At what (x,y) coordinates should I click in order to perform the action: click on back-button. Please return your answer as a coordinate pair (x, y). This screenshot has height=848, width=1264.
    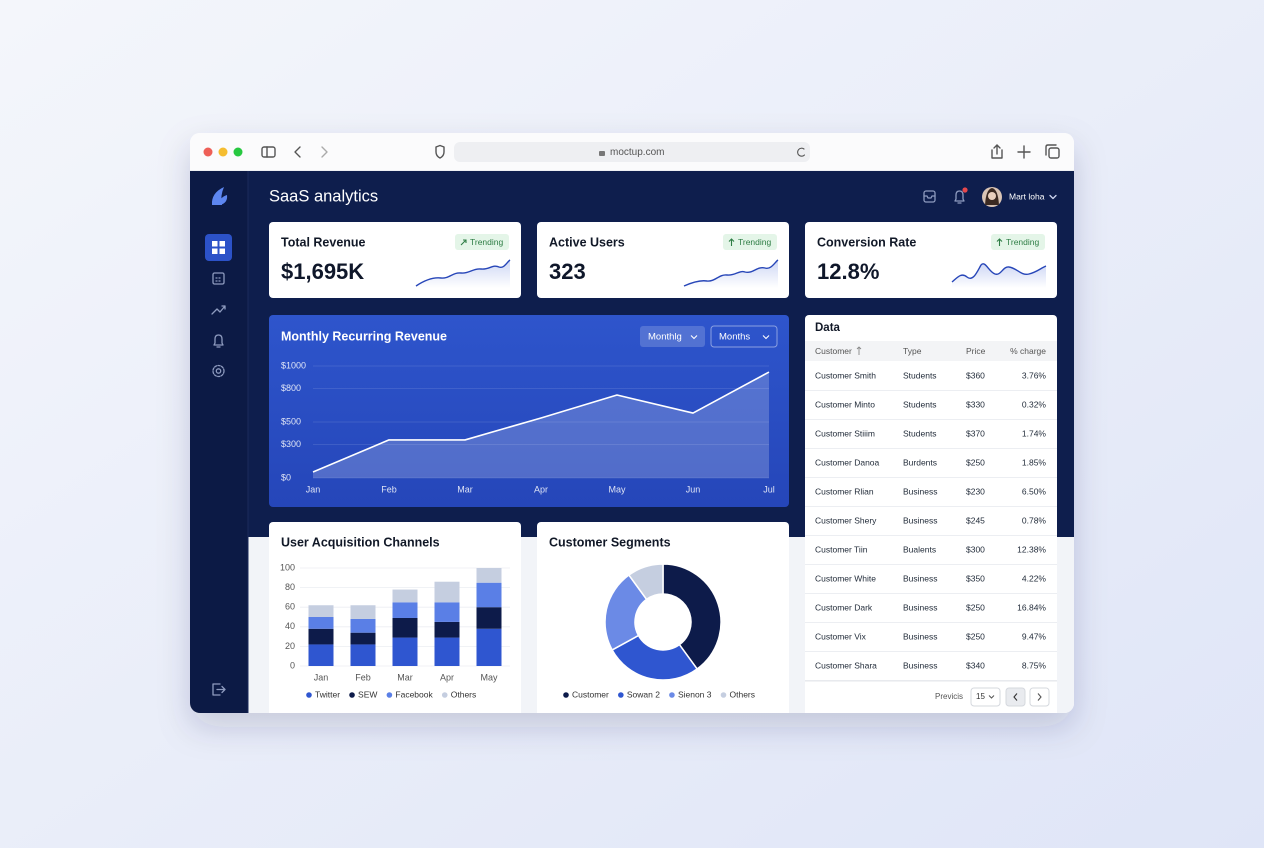
    Looking at the image, I should click on (297, 152).